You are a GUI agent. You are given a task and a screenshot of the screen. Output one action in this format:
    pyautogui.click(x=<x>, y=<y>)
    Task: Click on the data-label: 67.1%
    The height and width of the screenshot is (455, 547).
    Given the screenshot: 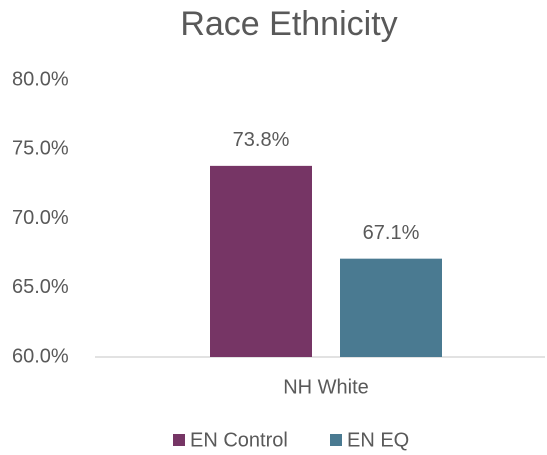 What is the action you would take?
    pyautogui.click(x=391, y=233)
    